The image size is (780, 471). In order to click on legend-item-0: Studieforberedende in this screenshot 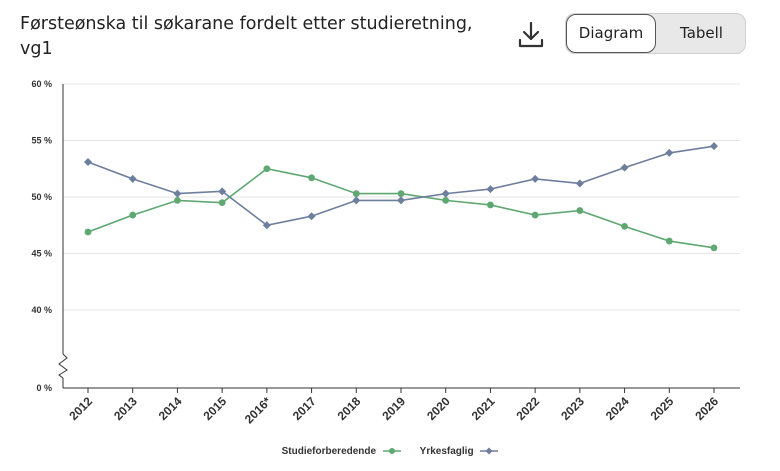, I will do `click(341, 451)`.